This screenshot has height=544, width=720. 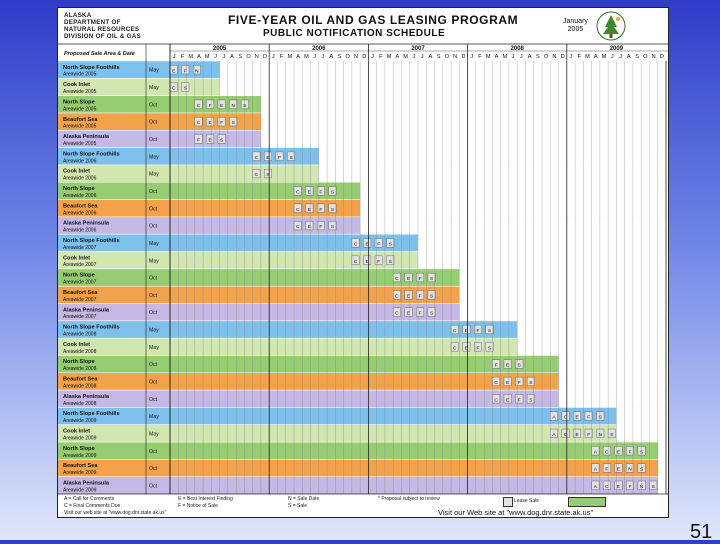 I want to click on sale-area-name: North Slope, so click(x=79, y=189).